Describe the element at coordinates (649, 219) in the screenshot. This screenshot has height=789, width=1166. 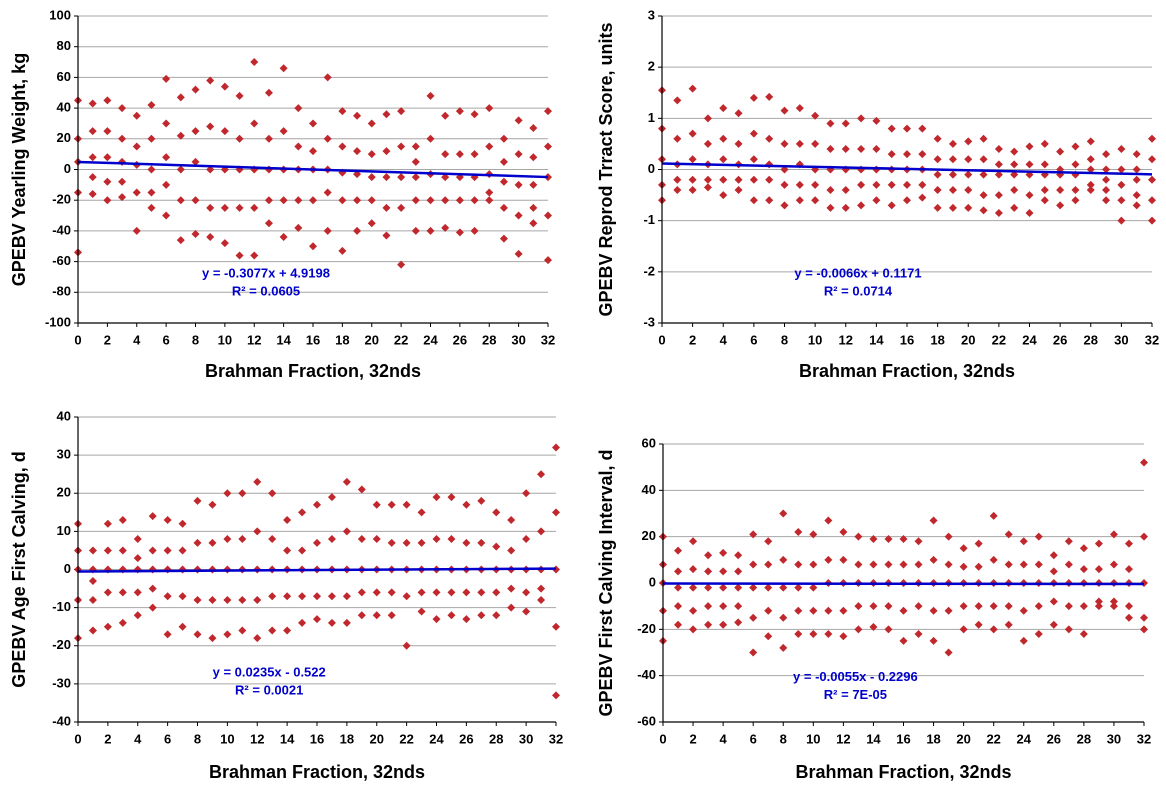
I see `y-tick-label: -1` at that location.